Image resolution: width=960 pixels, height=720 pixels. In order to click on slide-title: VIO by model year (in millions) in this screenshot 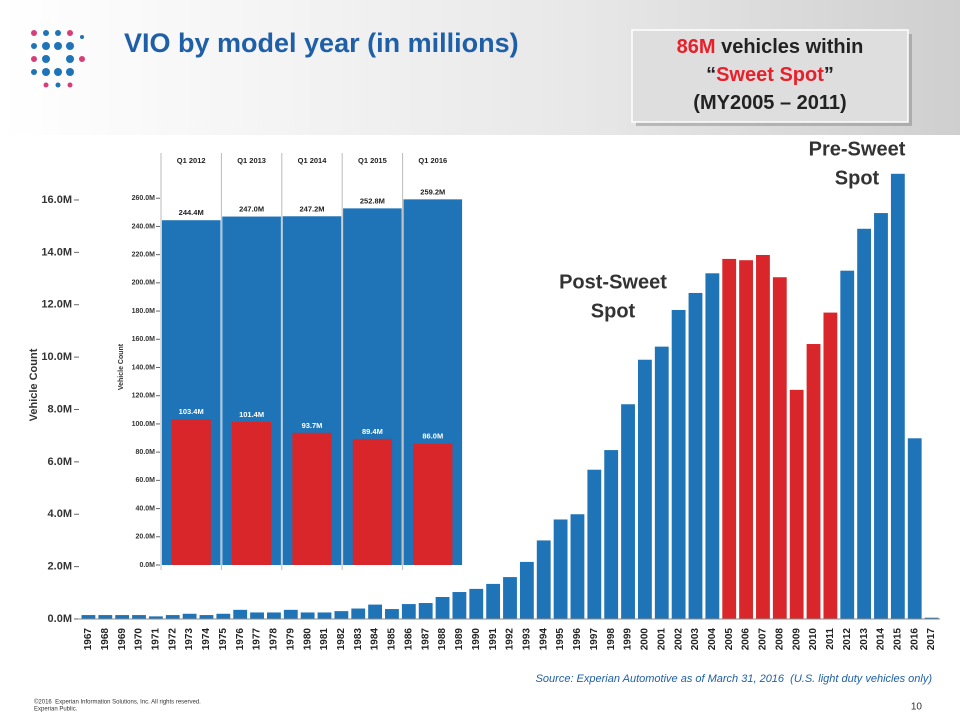, I will do `click(321, 43)`.